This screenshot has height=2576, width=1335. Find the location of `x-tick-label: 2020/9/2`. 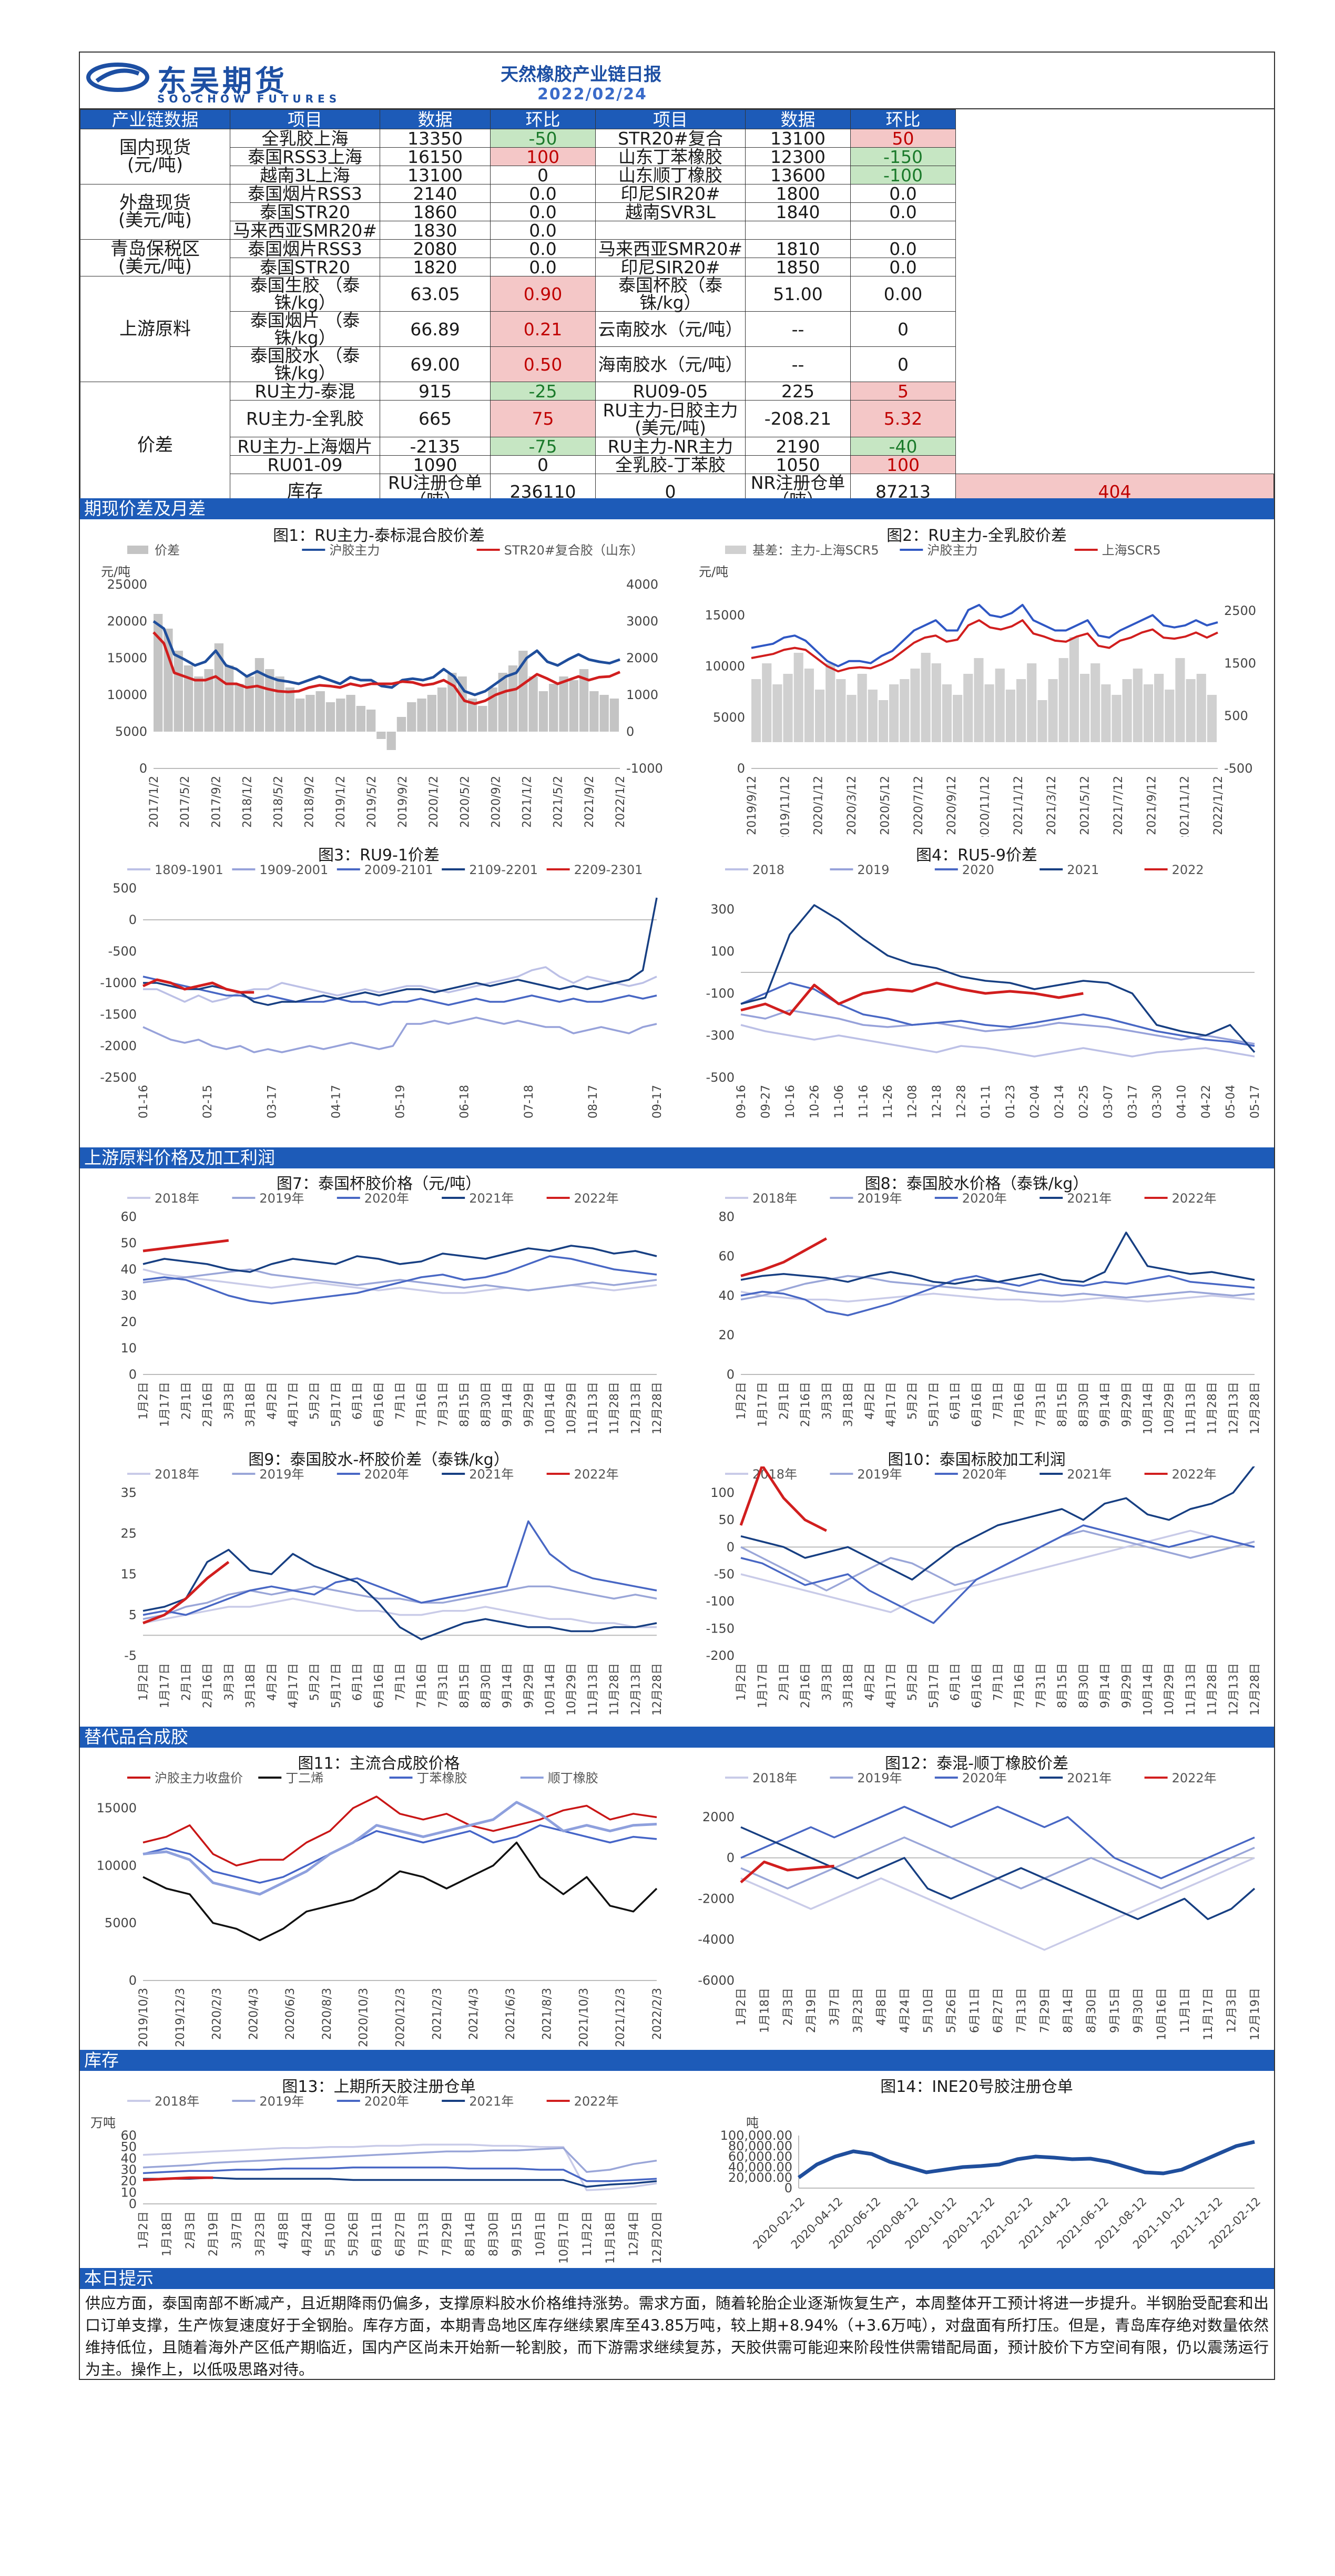

x-tick-label: 2020/9/2 is located at coordinates (497, 802).